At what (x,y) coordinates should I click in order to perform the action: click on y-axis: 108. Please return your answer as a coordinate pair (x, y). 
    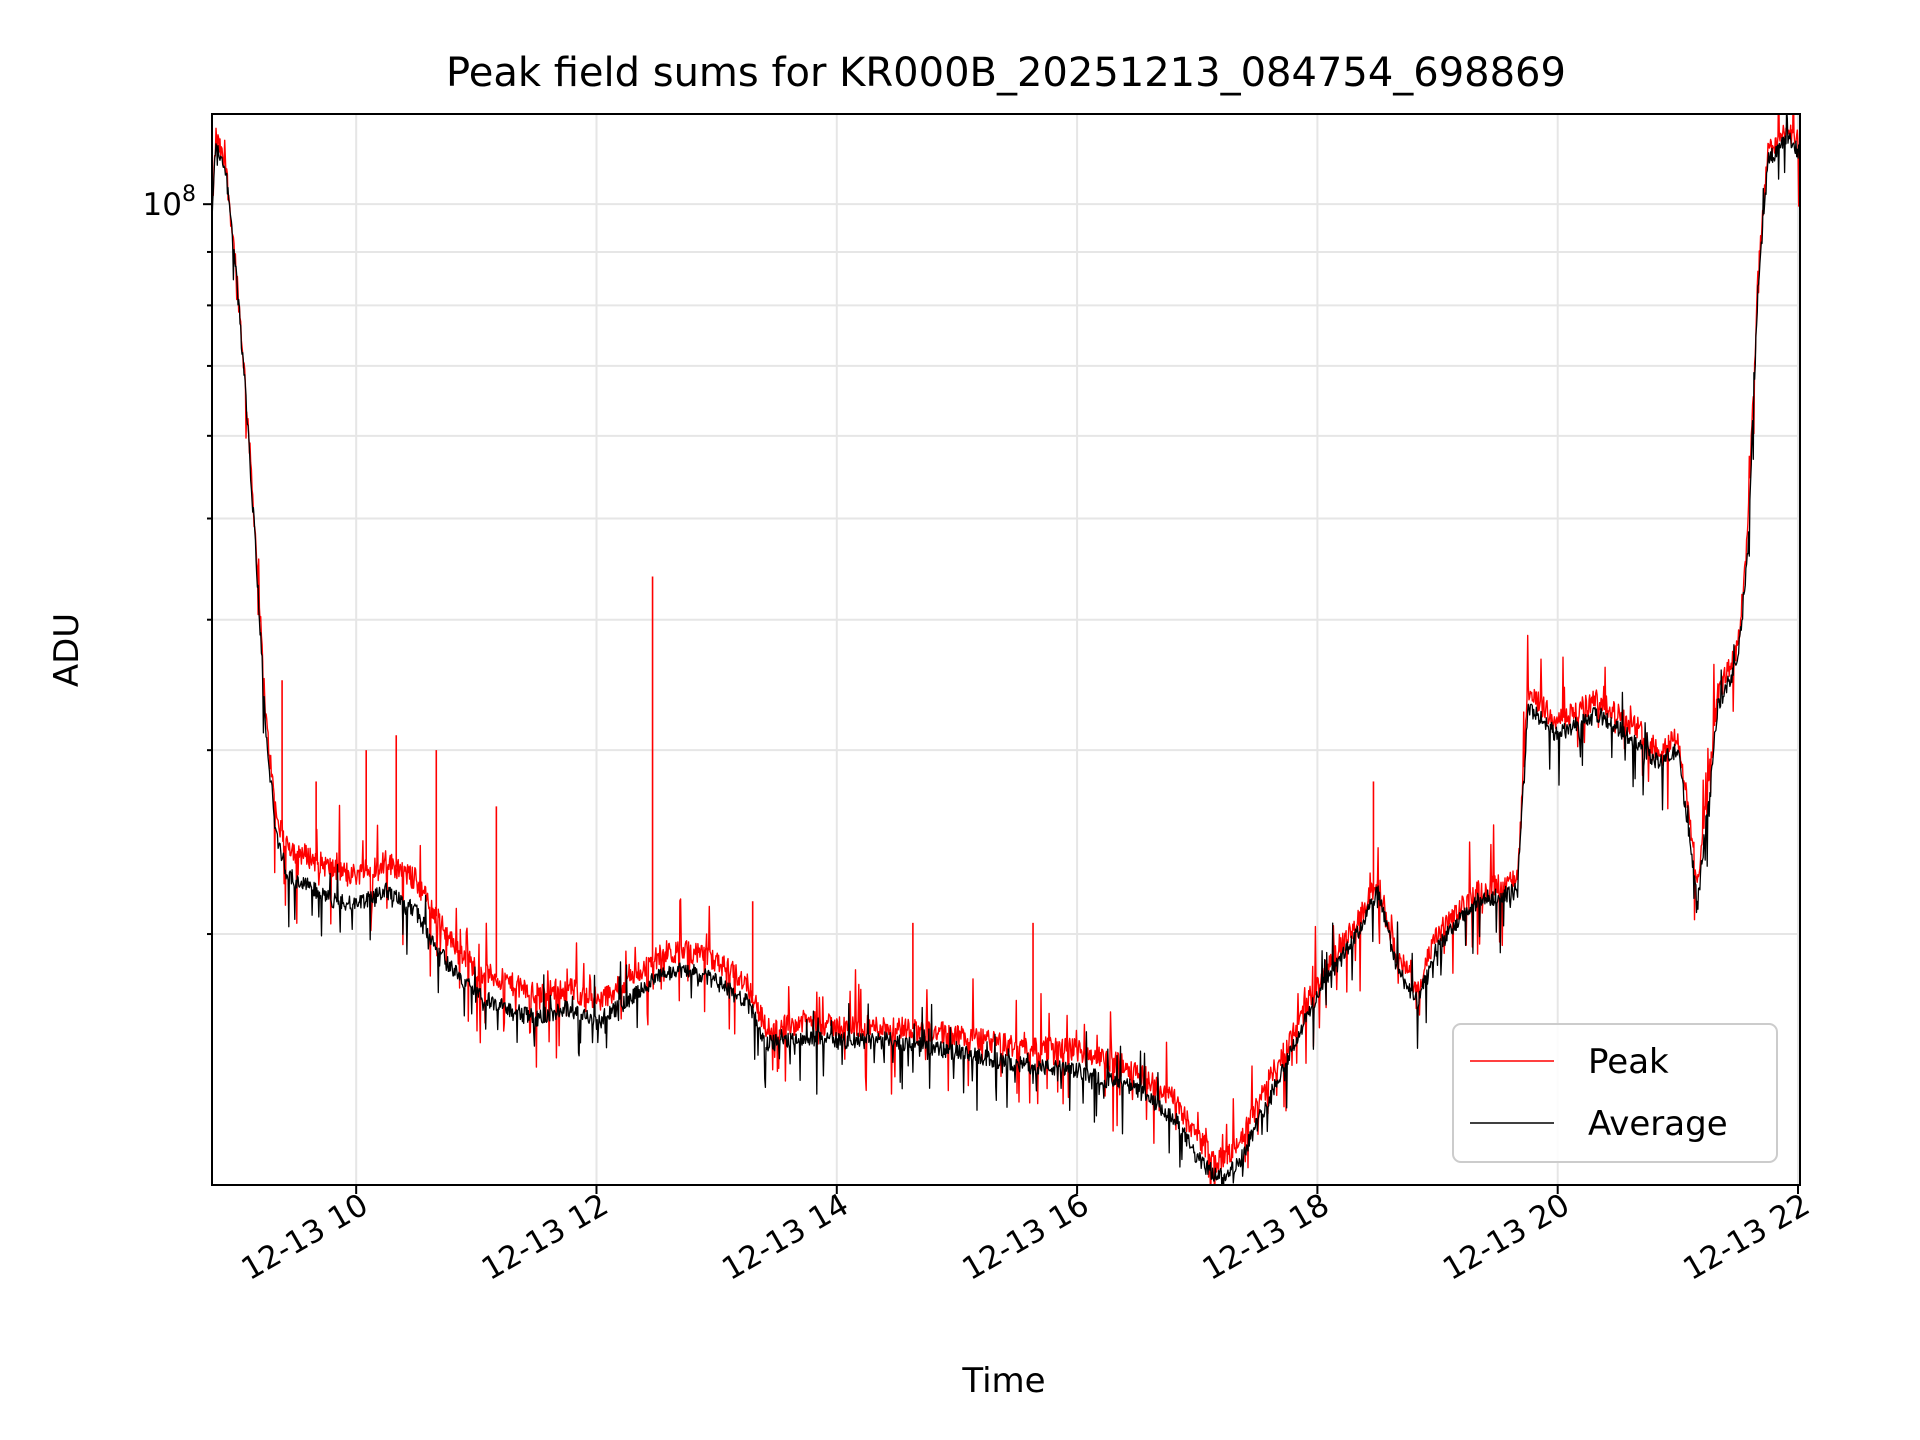
    Looking at the image, I should click on (177, 559).